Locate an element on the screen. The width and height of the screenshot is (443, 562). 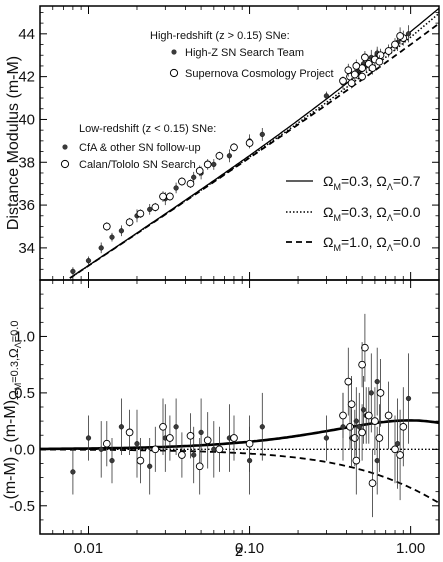
top-ytick-label-34: 34 is located at coordinates (26, 248).